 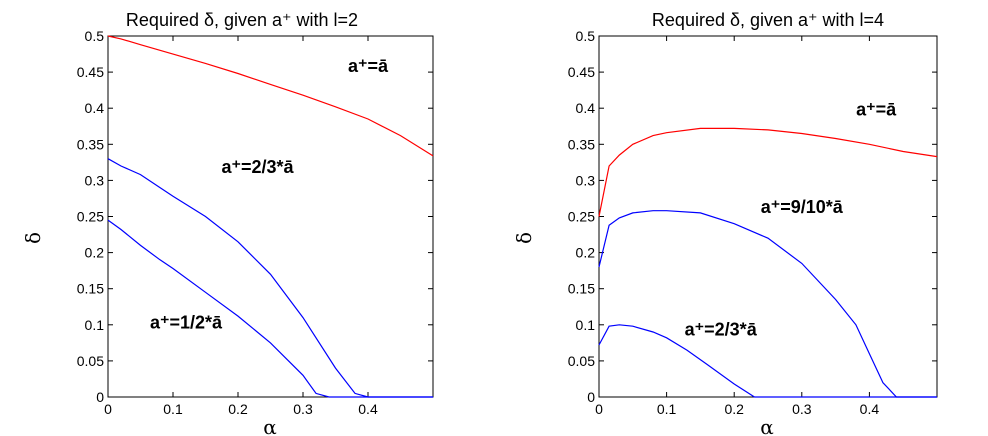 What do you see at coordinates (95, 180) in the screenshot?
I see `chart-left-ytick-label: 0.3` at bounding box center [95, 180].